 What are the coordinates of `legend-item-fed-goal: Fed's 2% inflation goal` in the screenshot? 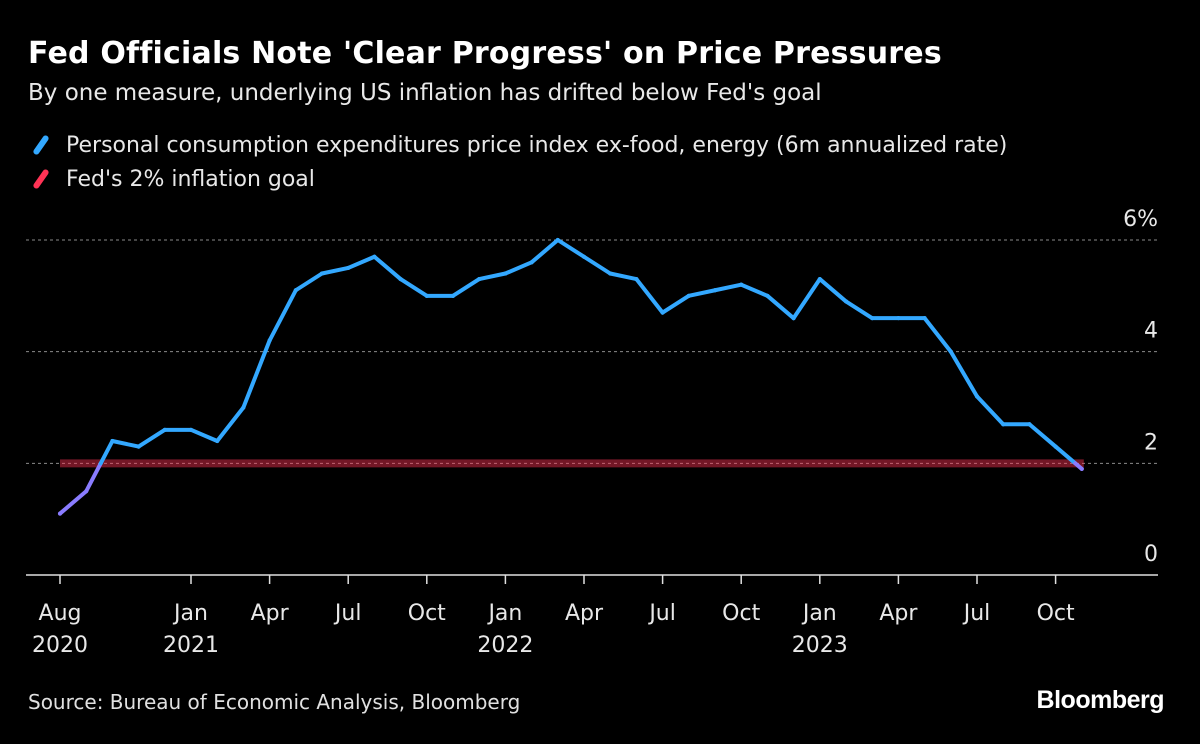 It's located at (517, 179).